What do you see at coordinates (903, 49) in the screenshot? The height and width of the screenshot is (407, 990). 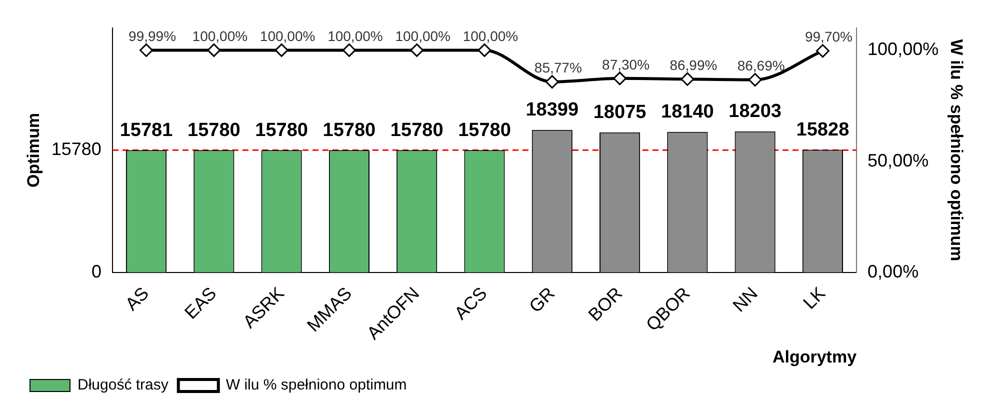 I see `y2-tick-label: 100,00%` at bounding box center [903, 49].